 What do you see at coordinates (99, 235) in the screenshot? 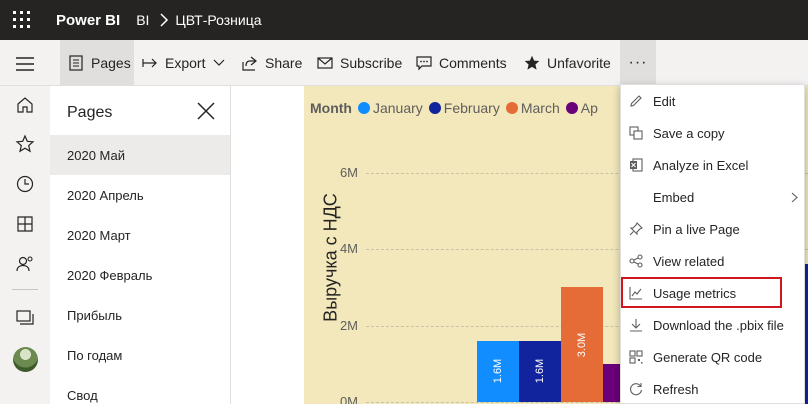
I see `page-item: 2020 Март` at bounding box center [99, 235].